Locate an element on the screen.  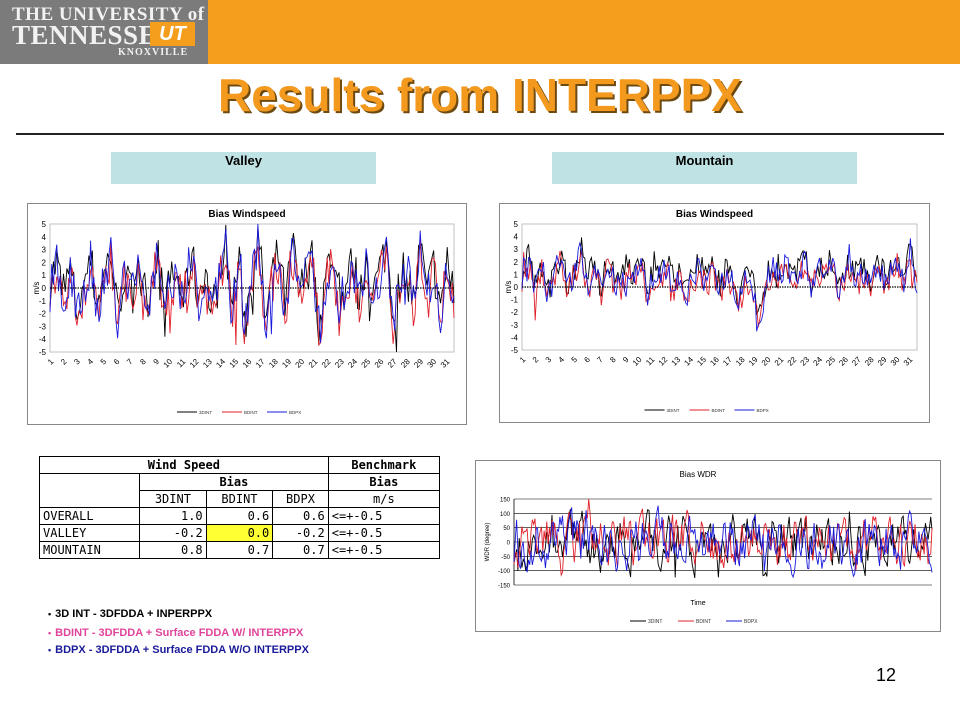
x-tick-label: 9 is located at coordinates (626, 360).